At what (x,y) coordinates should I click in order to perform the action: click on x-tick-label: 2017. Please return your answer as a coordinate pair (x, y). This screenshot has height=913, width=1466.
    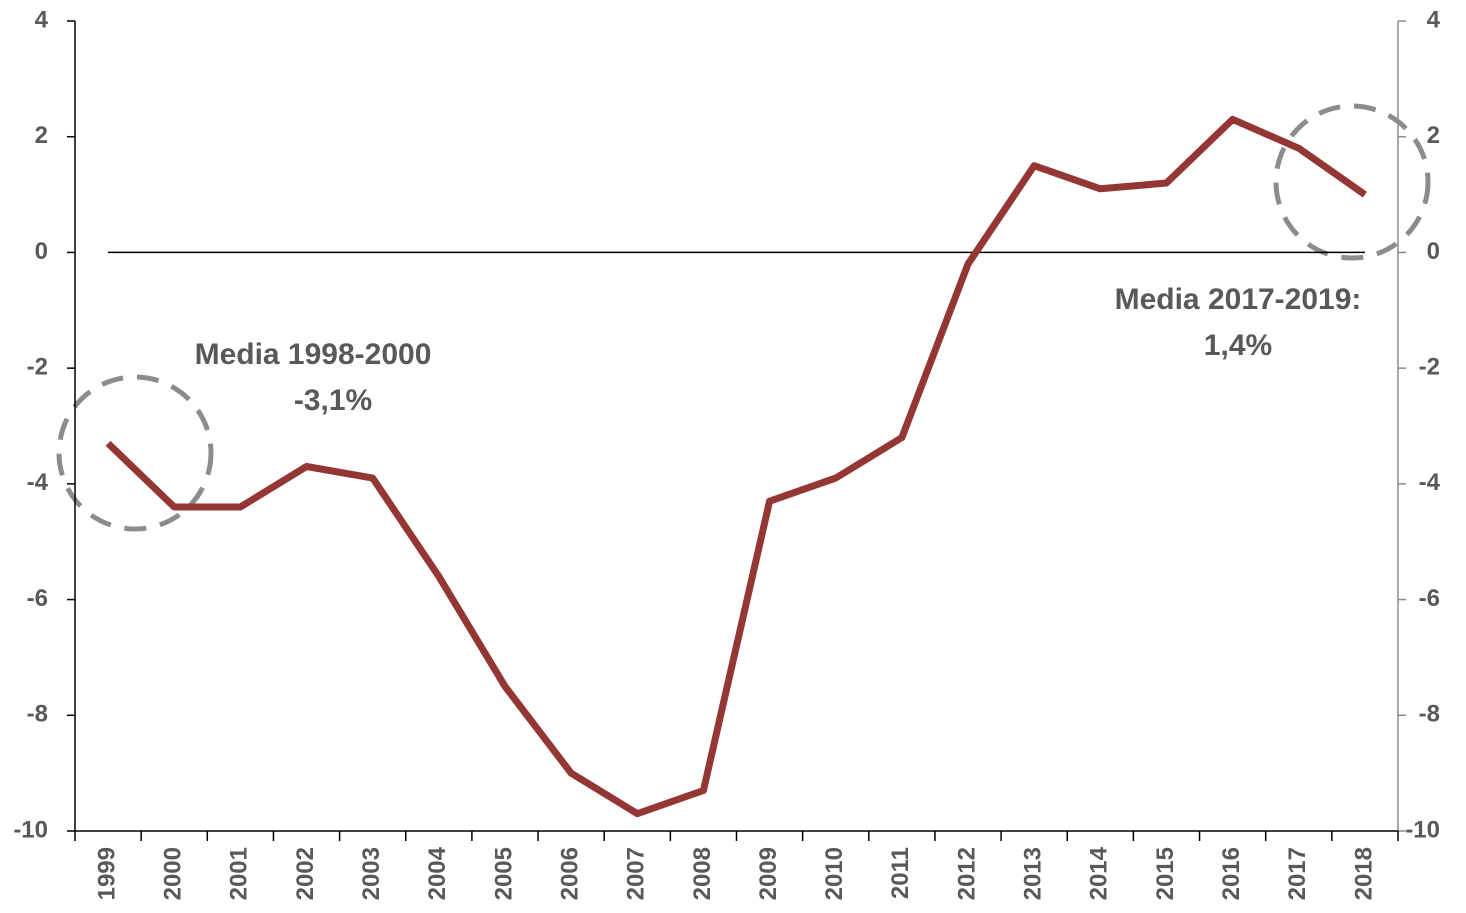
    Looking at the image, I should click on (1297, 873).